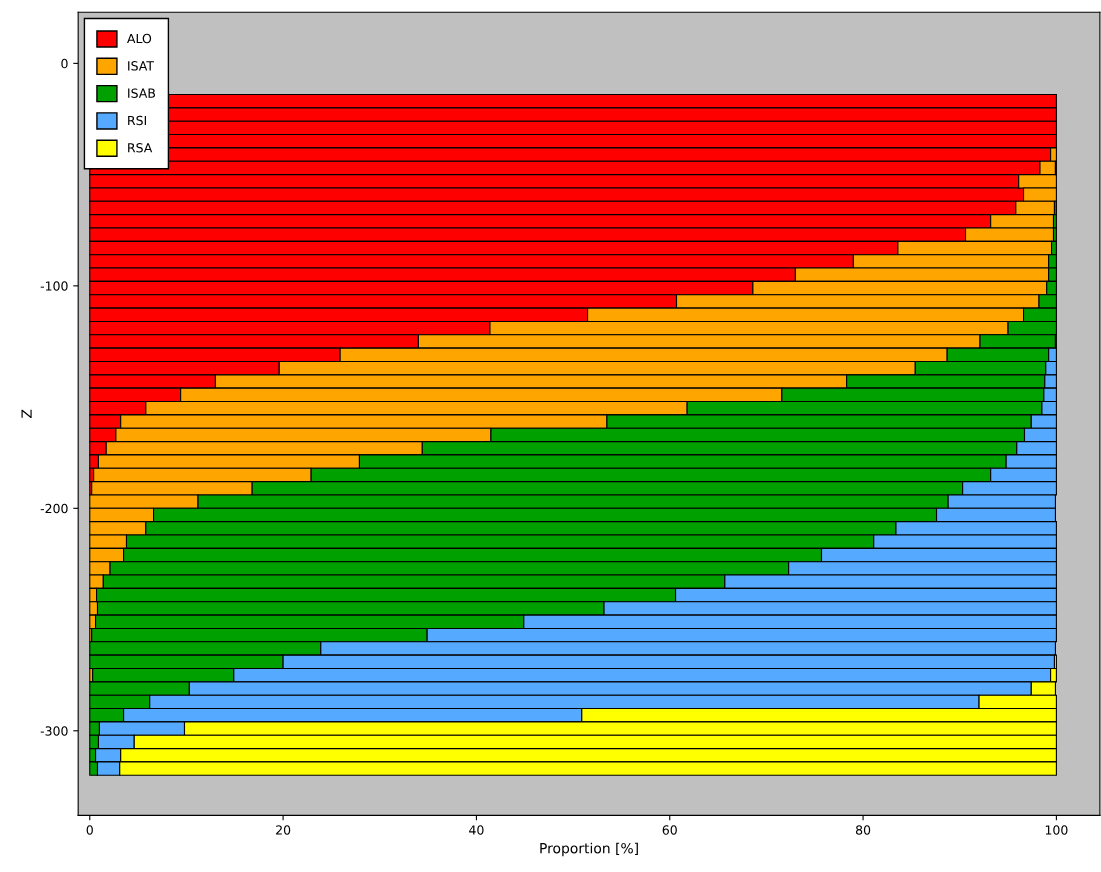  What do you see at coordinates (89, 830) in the screenshot?
I see `x-tick-label: 0` at bounding box center [89, 830].